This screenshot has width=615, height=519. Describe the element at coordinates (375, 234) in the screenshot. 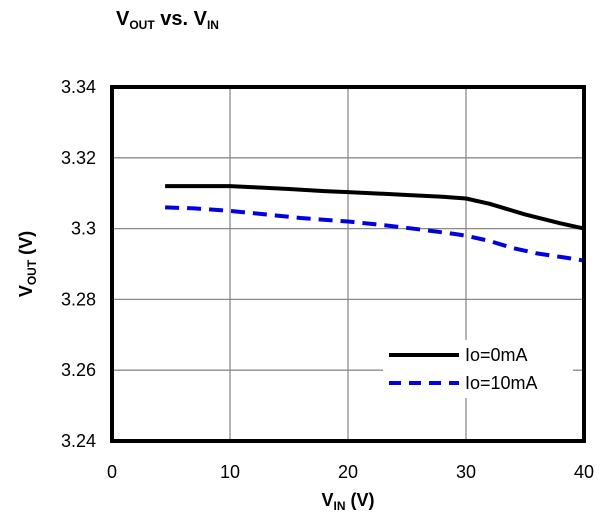

I see `series-line-io-10ma` at that location.